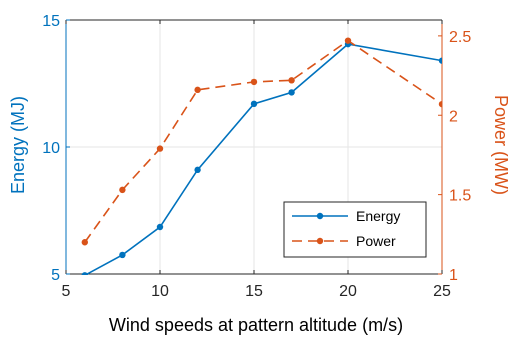 The height and width of the screenshot is (338, 508). Describe the element at coordinates (499, 145) in the screenshot. I see `y-axis-right-label: Power (MW)` at that location.